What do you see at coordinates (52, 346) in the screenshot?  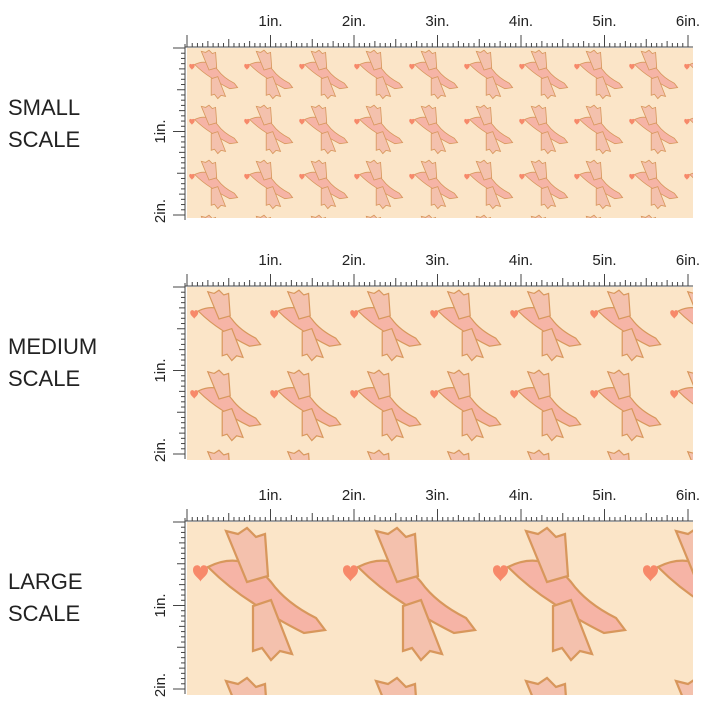 I see `scale-label: MEDIUM` at bounding box center [52, 346].